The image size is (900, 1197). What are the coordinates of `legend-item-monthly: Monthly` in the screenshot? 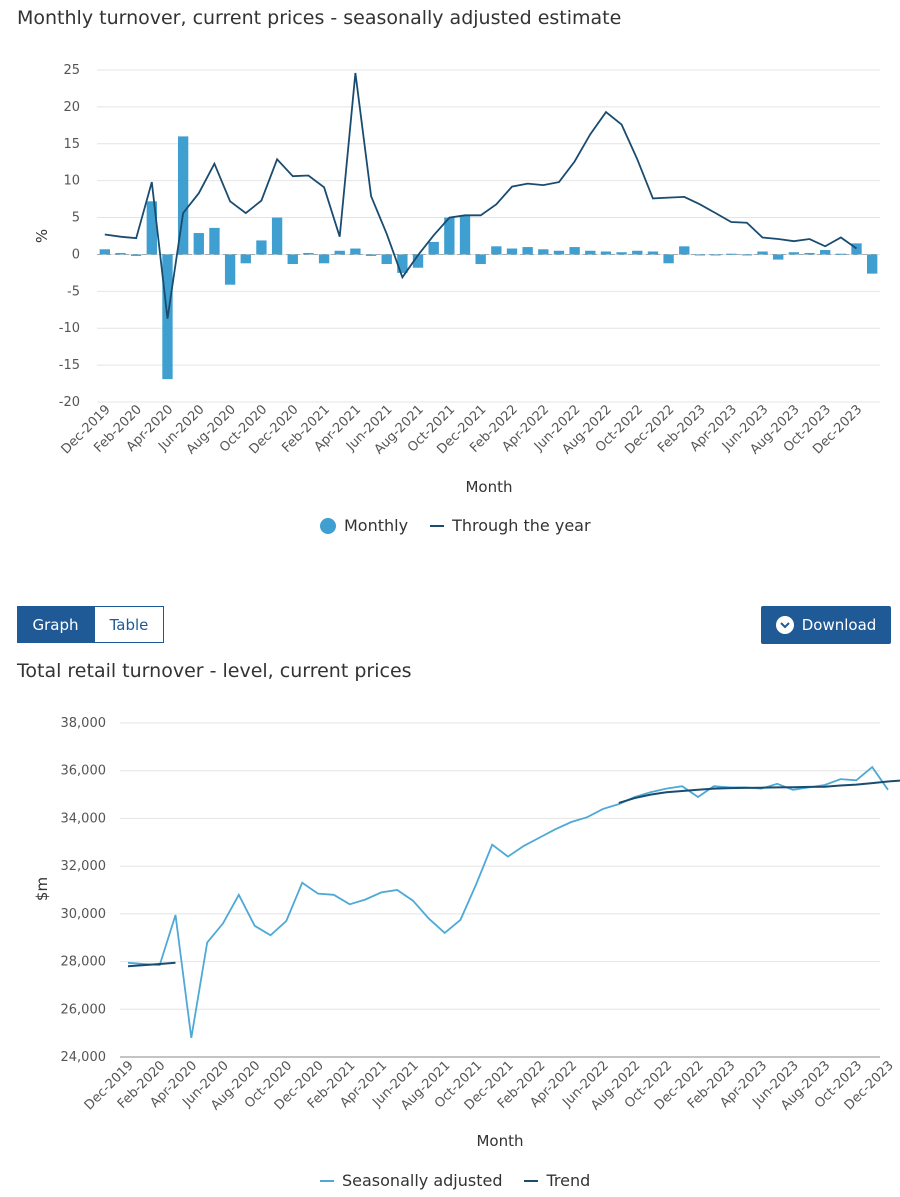 It's located at (364, 525).